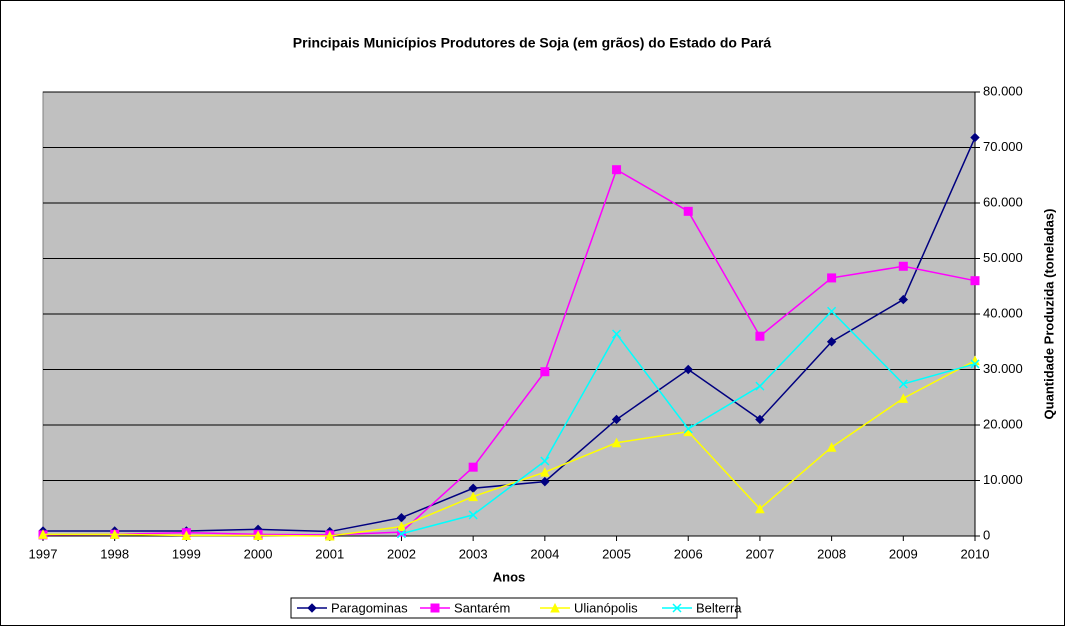 The height and width of the screenshot is (626, 1065). I want to click on x-axis-label: Anos, so click(509, 576).